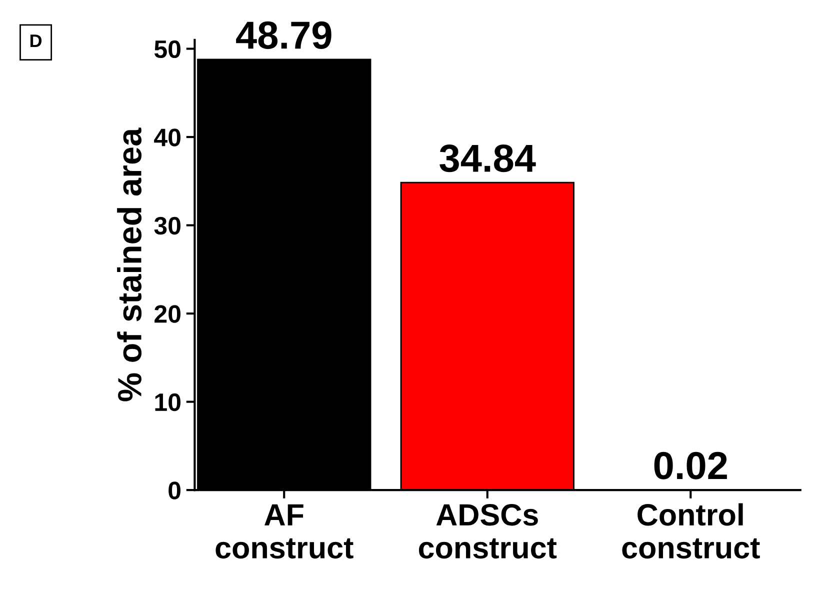 The width and height of the screenshot is (832, 605). What do you see at coordinates (36, 41) in the screenshot?
I see `text: D` at bounding box center [36, 41].